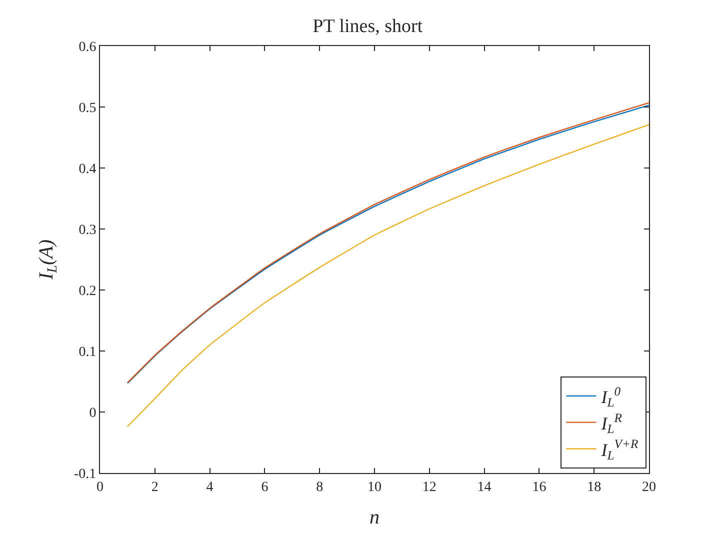  What do you see at coordinates (87, 291) in the screenshot?
I see `y-tick-label: 0.2` at bounding box center [87, 291].